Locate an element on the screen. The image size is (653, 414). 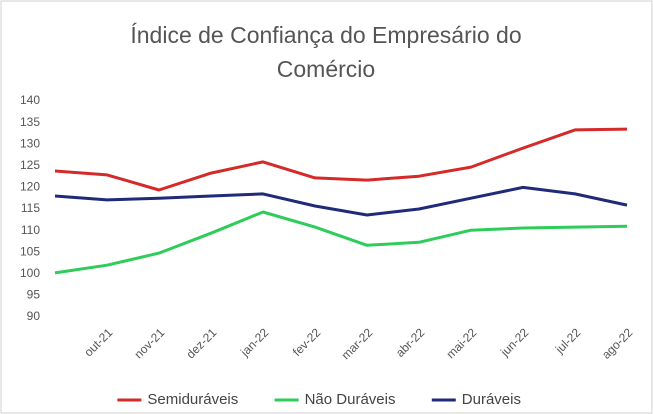
x-tick-label: dez-21 is located at coordinates (202, 343).